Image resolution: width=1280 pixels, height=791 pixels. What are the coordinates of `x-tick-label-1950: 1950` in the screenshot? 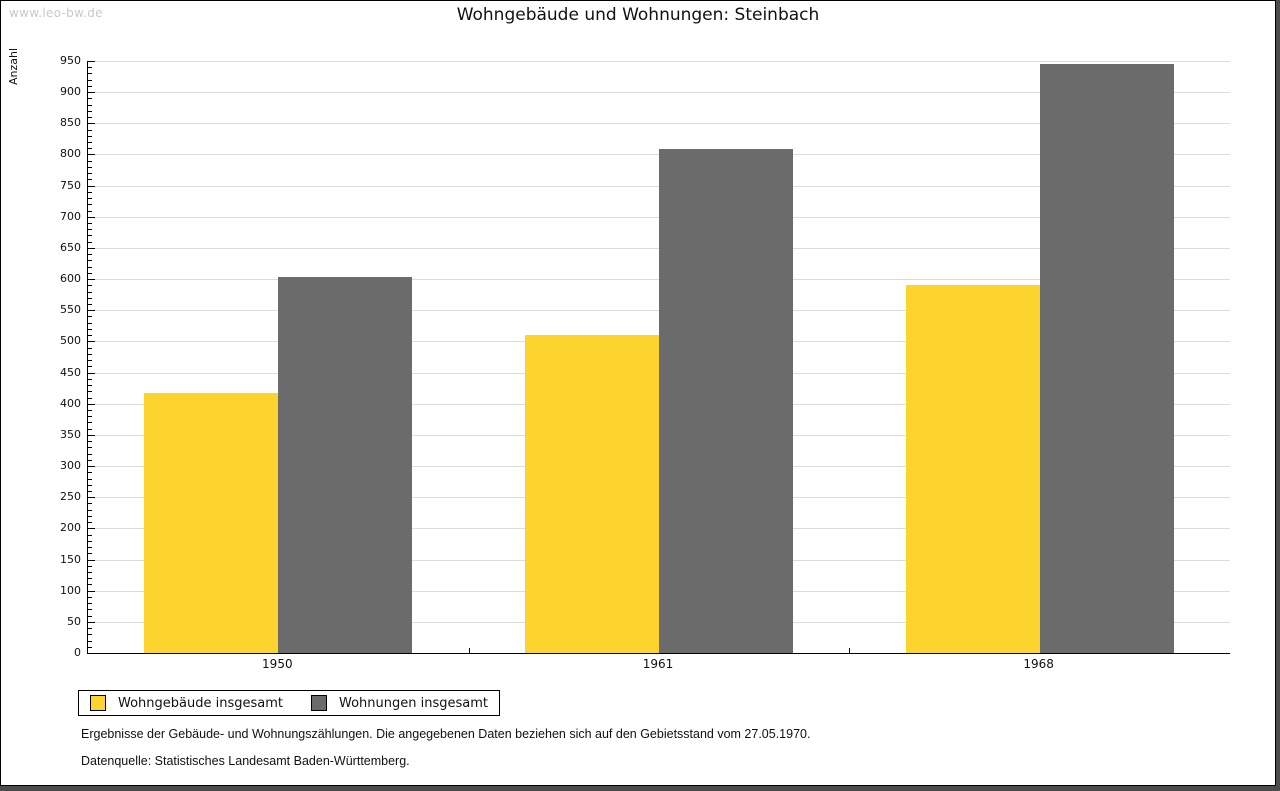 It's located at (277, 664).